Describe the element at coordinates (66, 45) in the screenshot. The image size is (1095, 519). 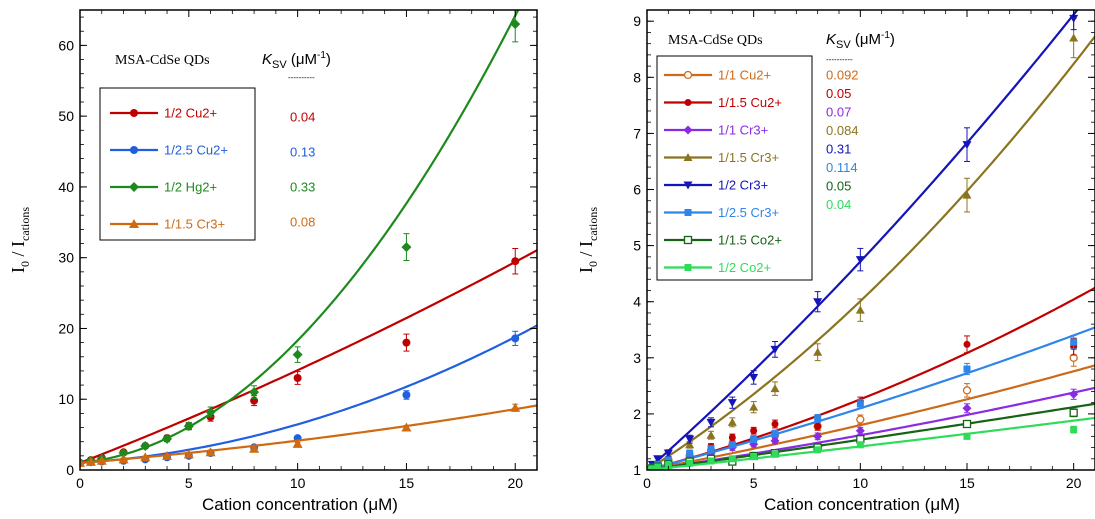
I see `y-tick-label: 60` at that location.